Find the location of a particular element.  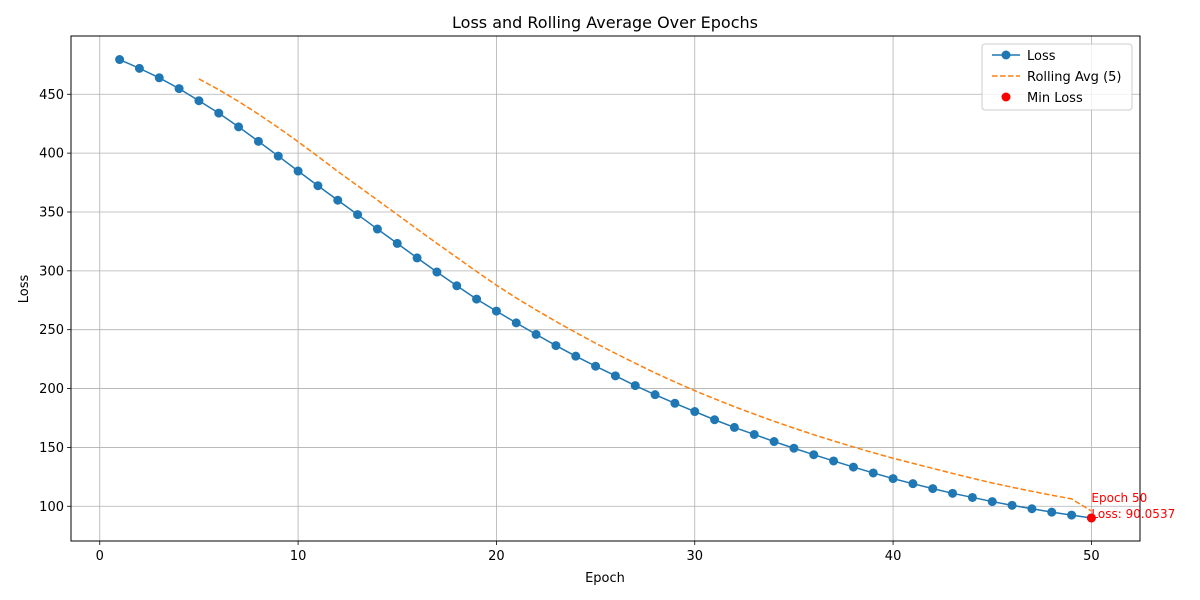

annotation-line-2: Loss: 90.0537 is located at coordinates (1133, 514).